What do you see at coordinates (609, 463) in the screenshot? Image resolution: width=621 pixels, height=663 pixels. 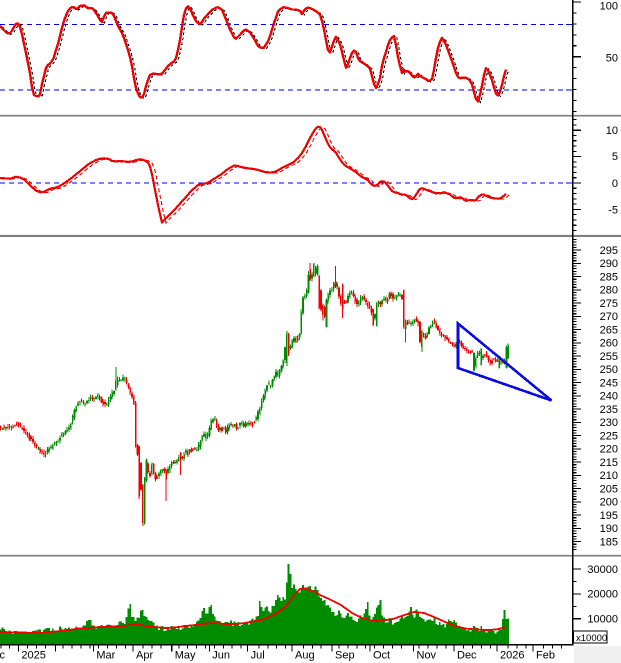 I see `svg-text: 215` at bounding box center [609, 463].